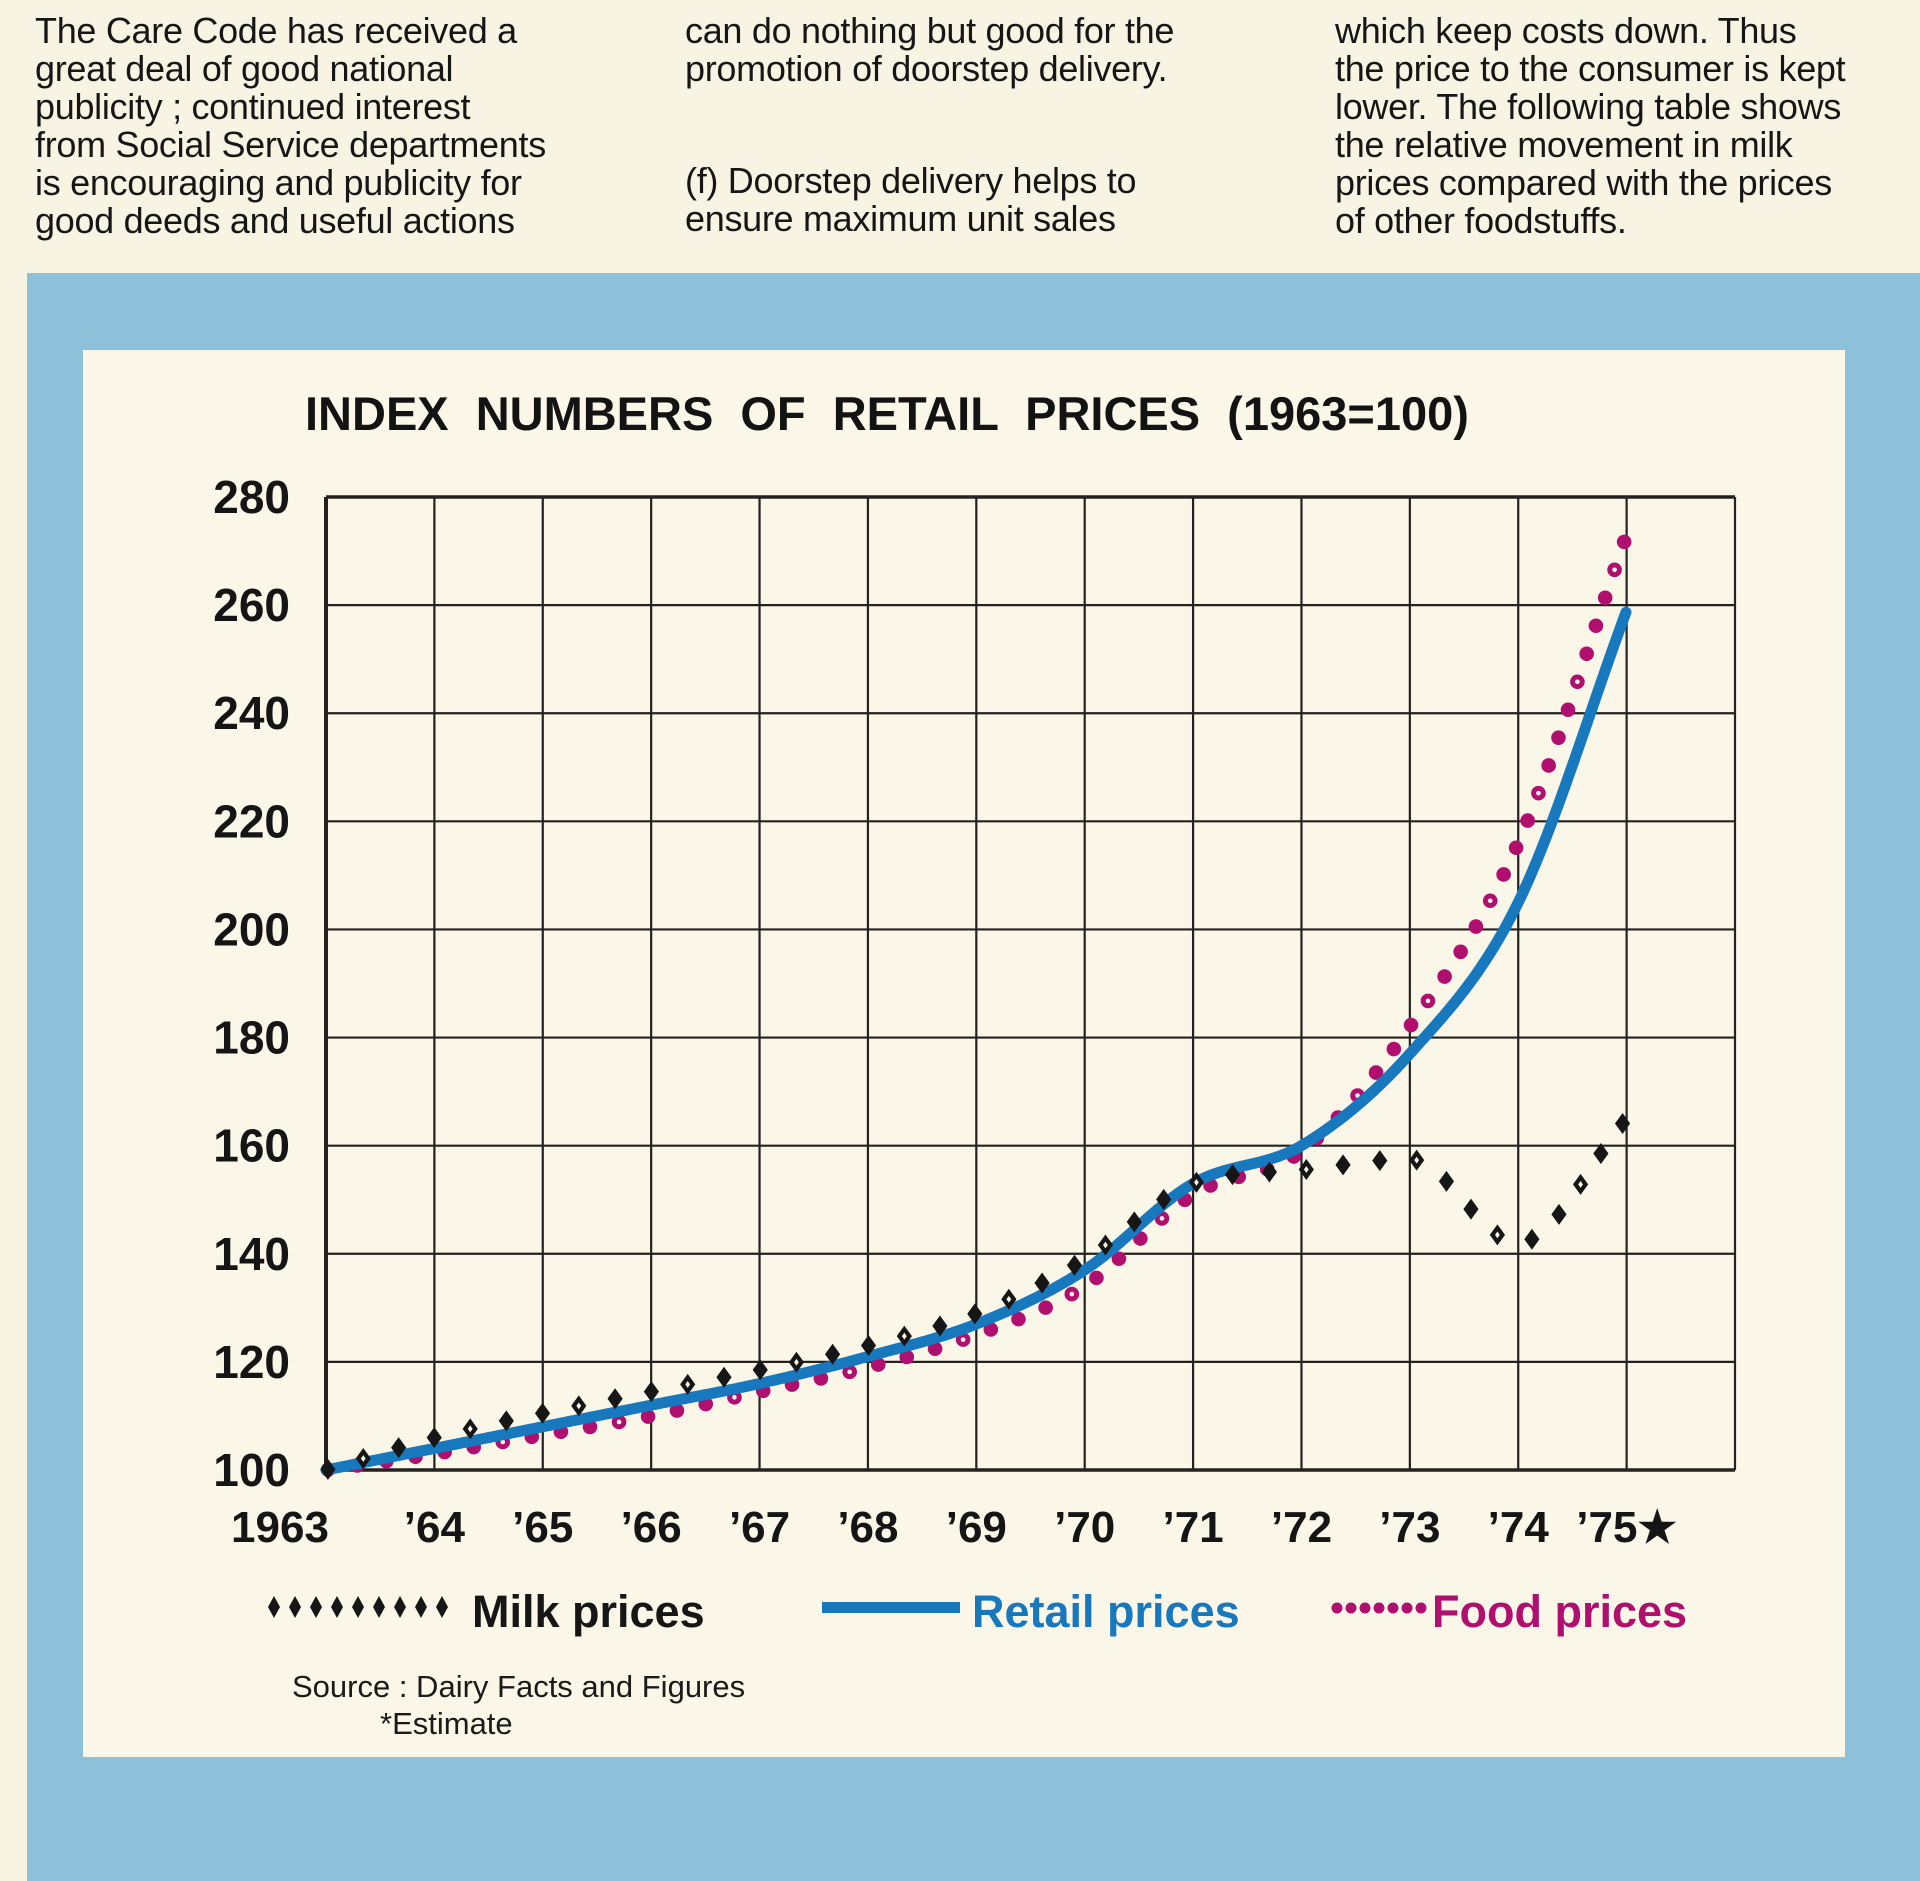  I want to click on text-line: (f) Doorstep delivery helps to, so click(911, 180).